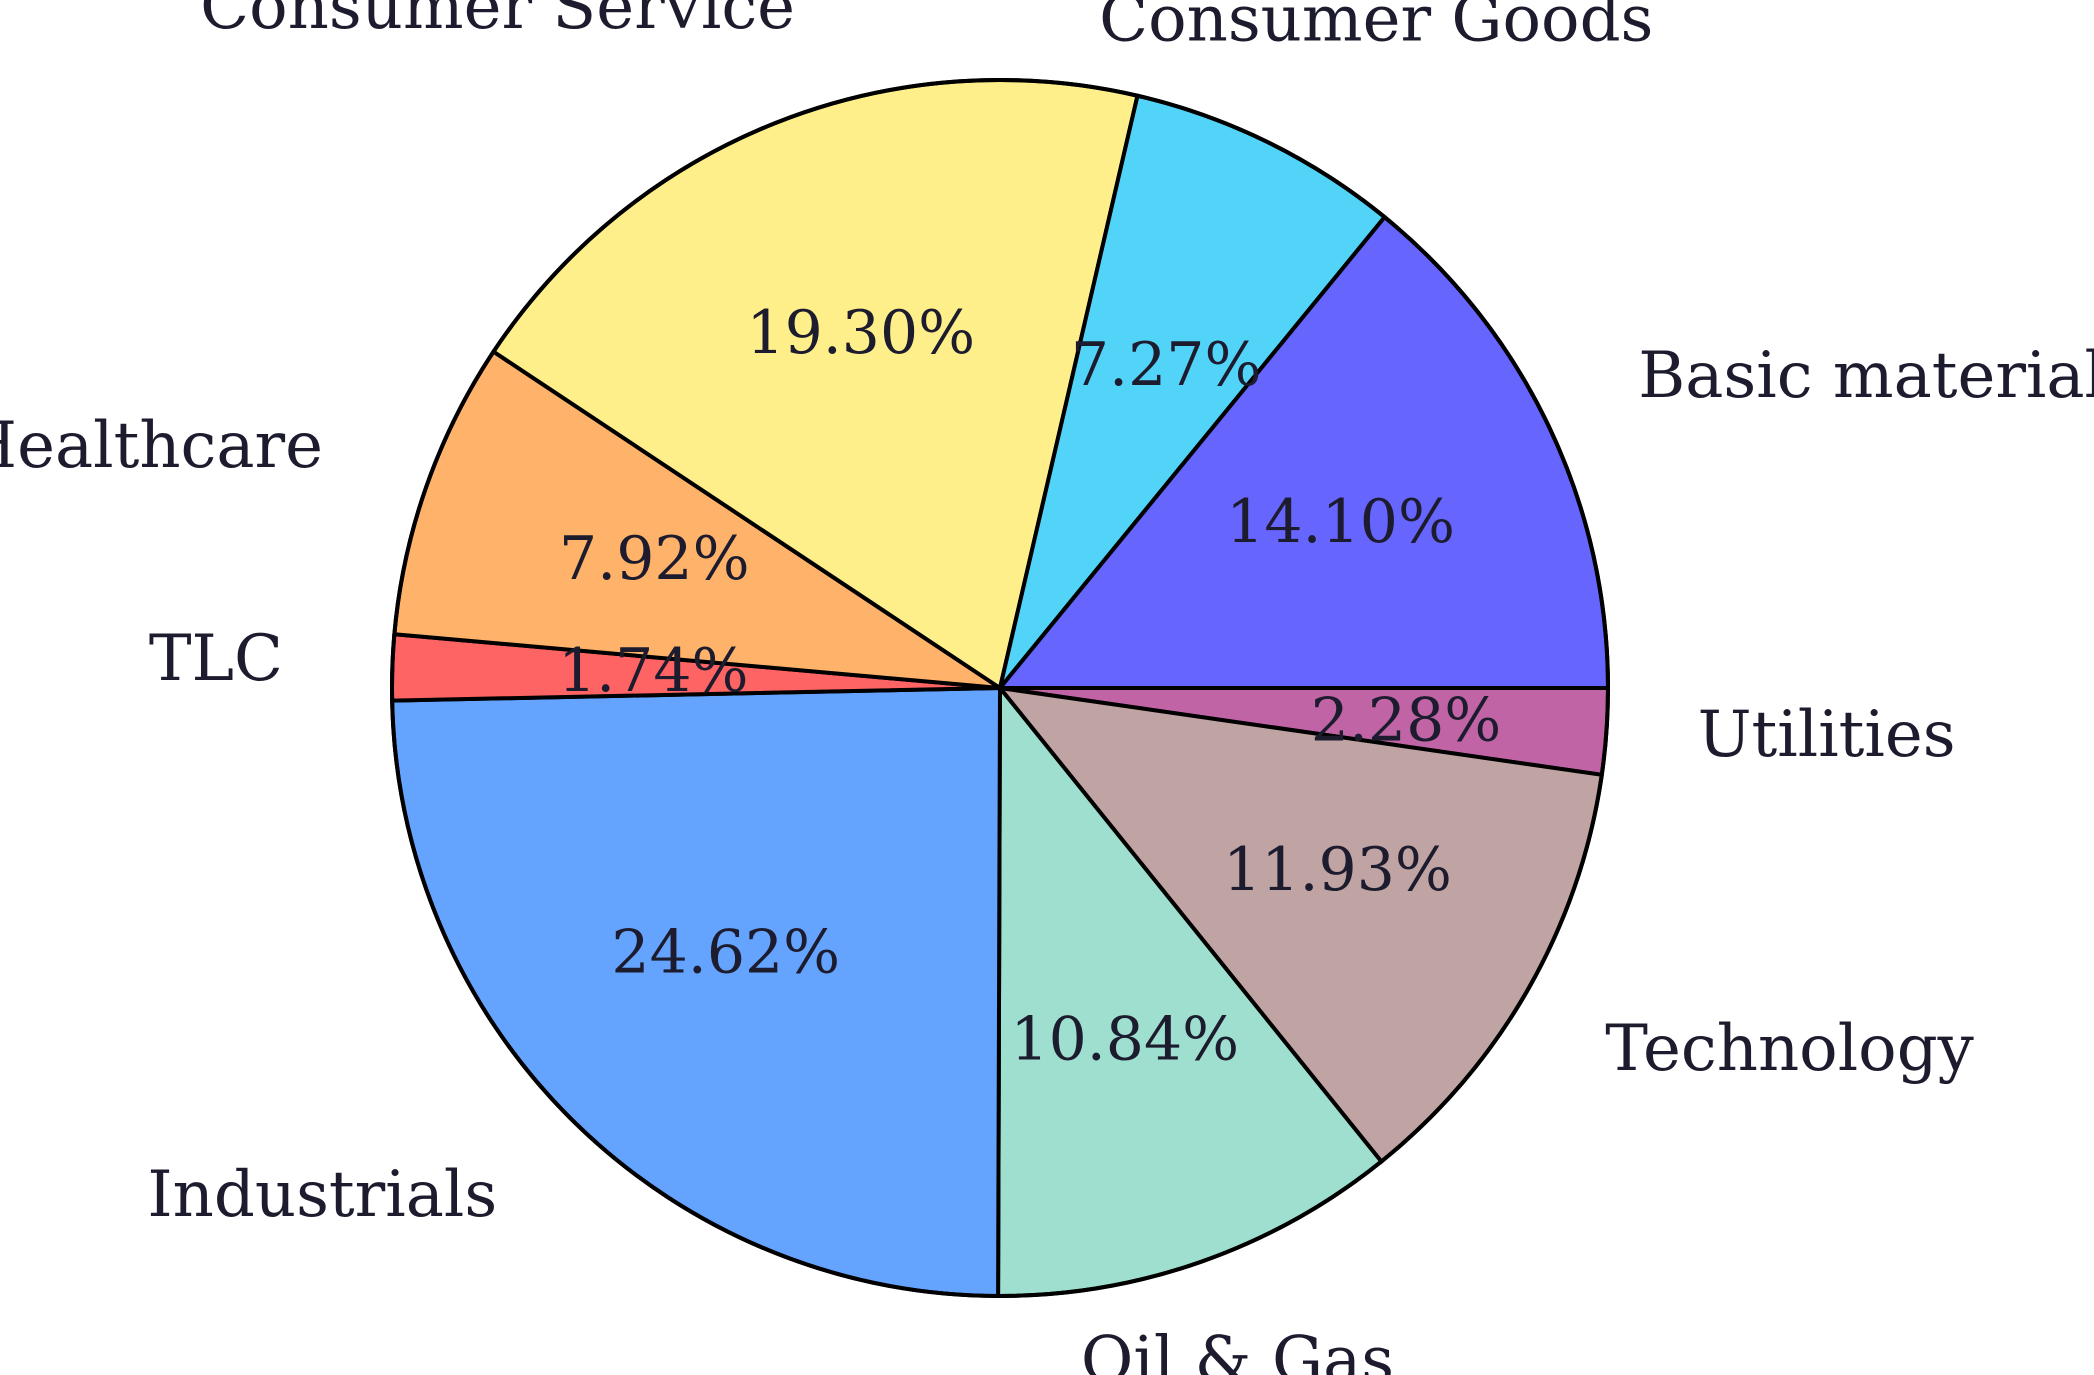 The width and height of the screenshot is (2094, 1375). What do you see at coordinates (497, 22) in the screenshot?
I see `category-label-consumer-service: Consumer Service` at bounding box center [497, 22].